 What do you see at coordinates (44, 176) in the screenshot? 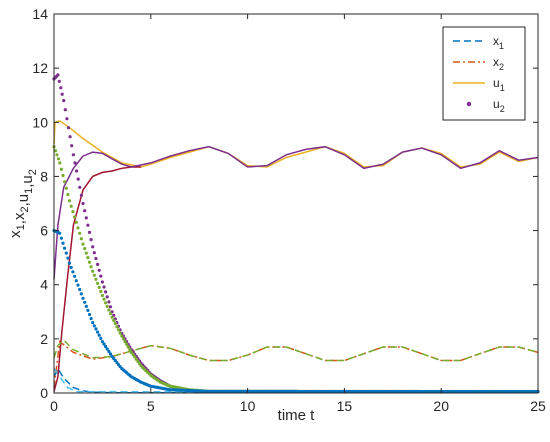
I see `y-tick-label: 8` at bounding box center [44, 176].